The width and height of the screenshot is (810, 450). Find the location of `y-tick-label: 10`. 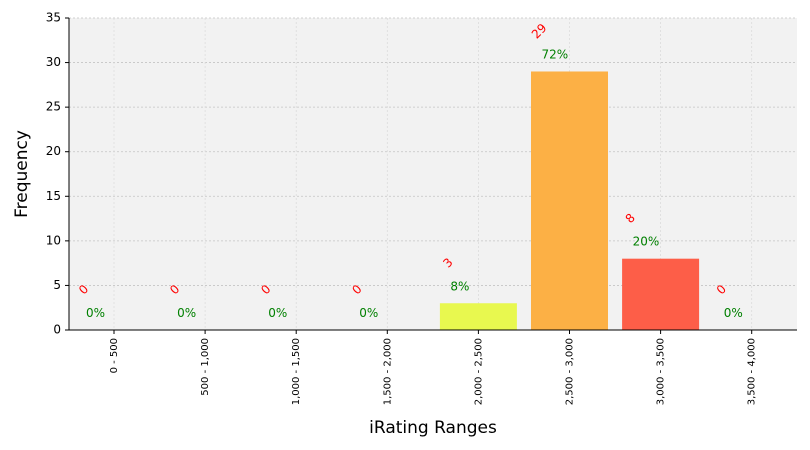

y-tick-label: 10 is located at coordinates (53, 240).